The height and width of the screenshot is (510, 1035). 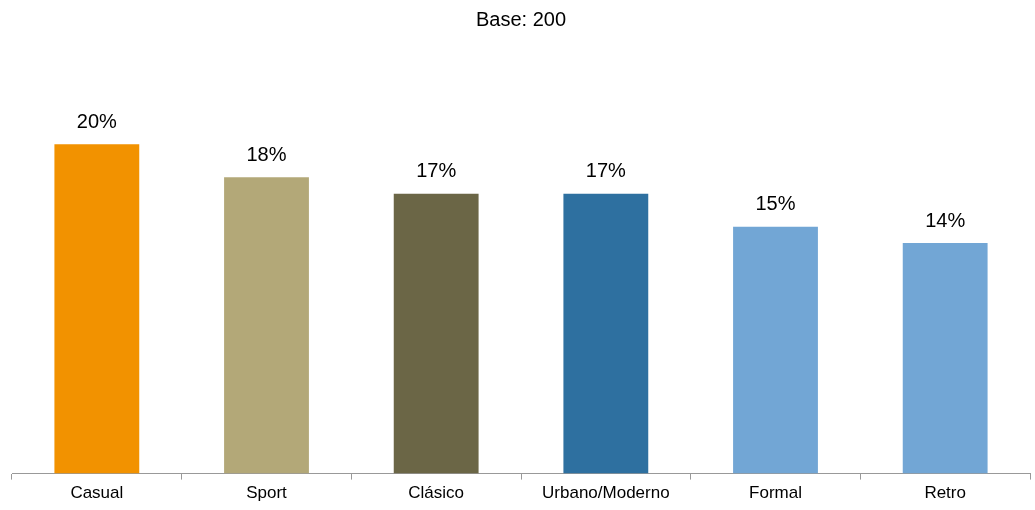 I want to click on x-tick-label: Sport, so click(x=267, y=493).